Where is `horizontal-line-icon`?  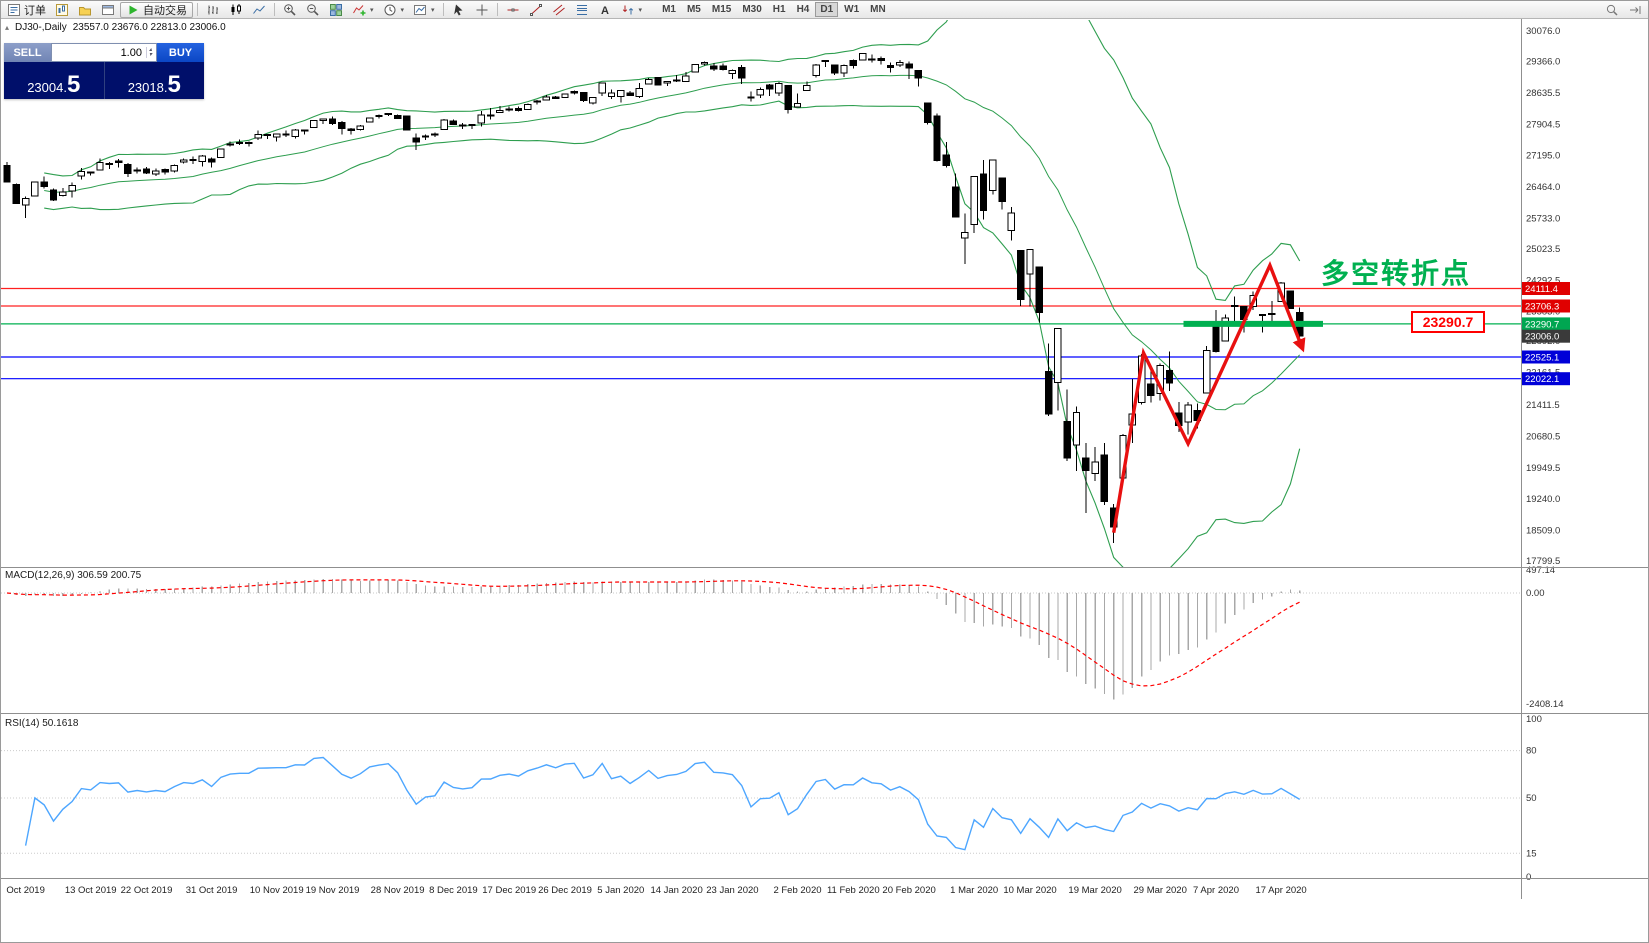 horizontal-line-icon is located at coordinates (513, 10).